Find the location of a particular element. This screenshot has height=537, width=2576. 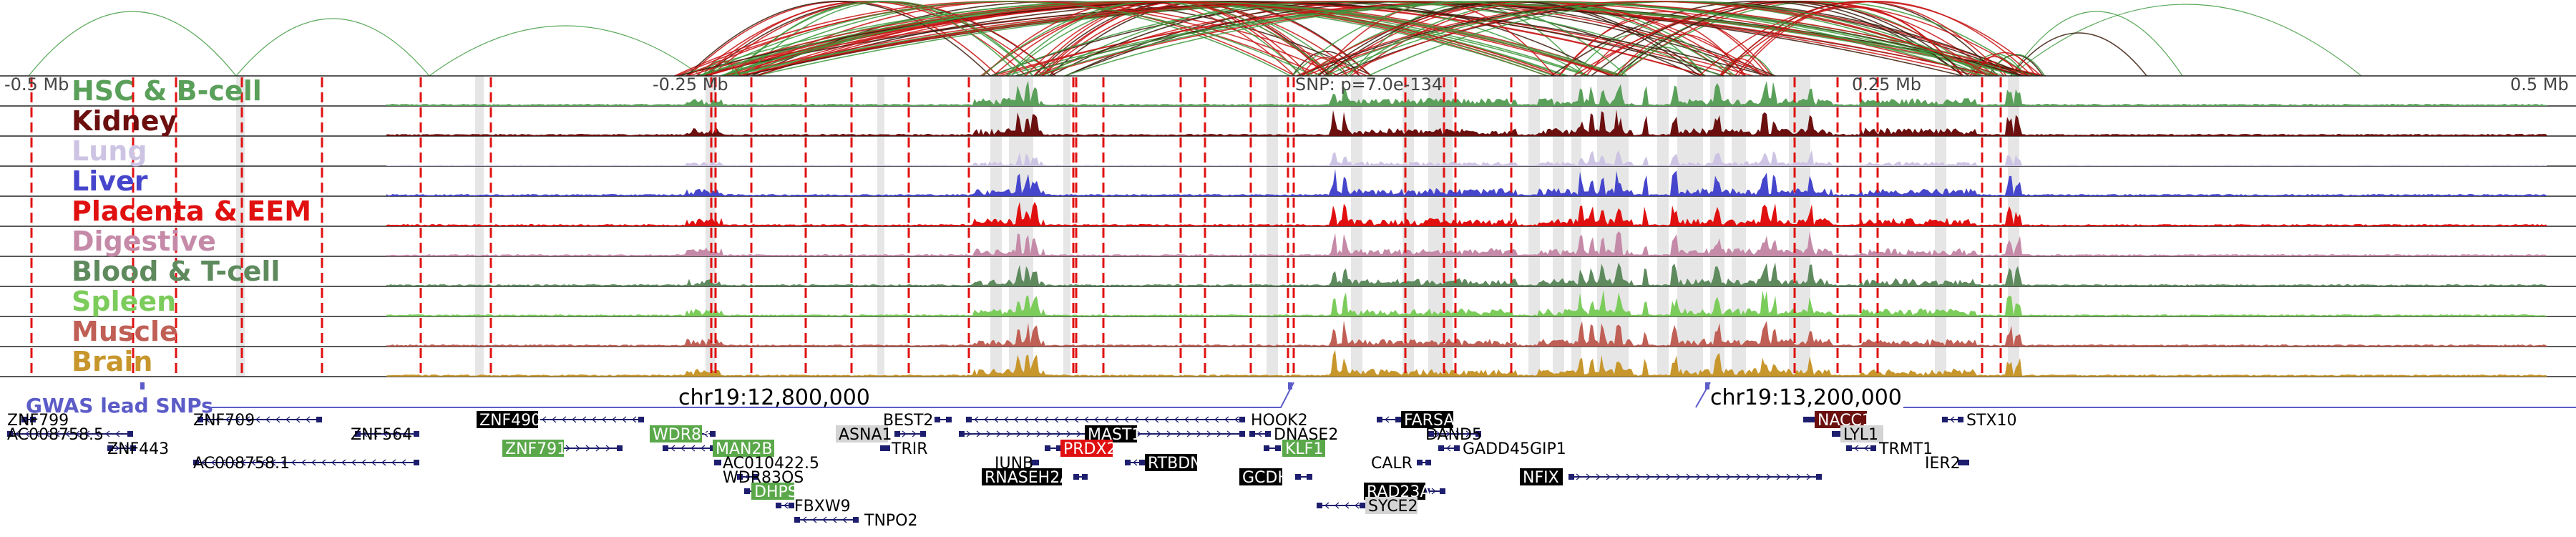

gene-gadd45gip1: GADD45GIP1 is located at coordinates (1502, 449).